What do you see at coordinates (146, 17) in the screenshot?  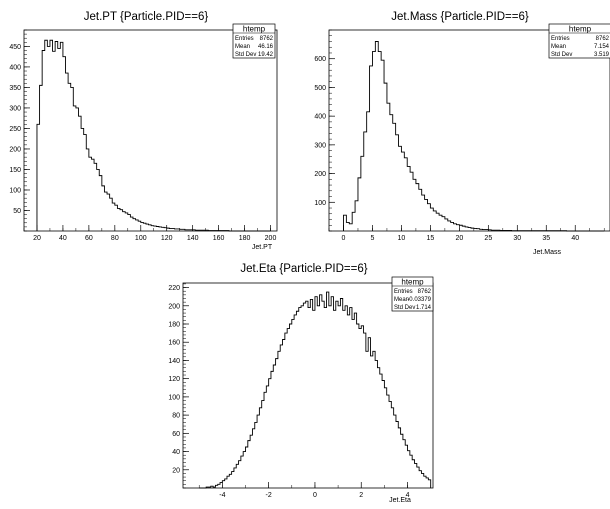 I see `plot-title: Jet.PT {Particle.PID==6}` at bounding box center [146, 17].